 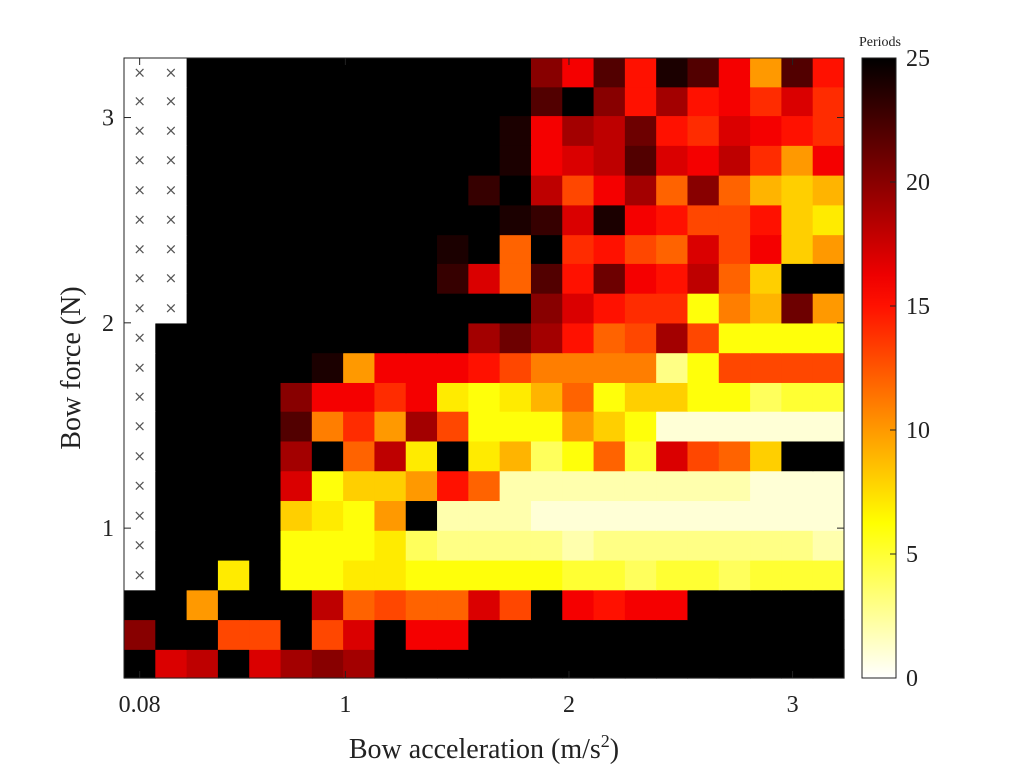 What do you see at coordinates (108, 119) in the screenshot?
I see `y-tick-label: 3` at bounding box center [108, 119].